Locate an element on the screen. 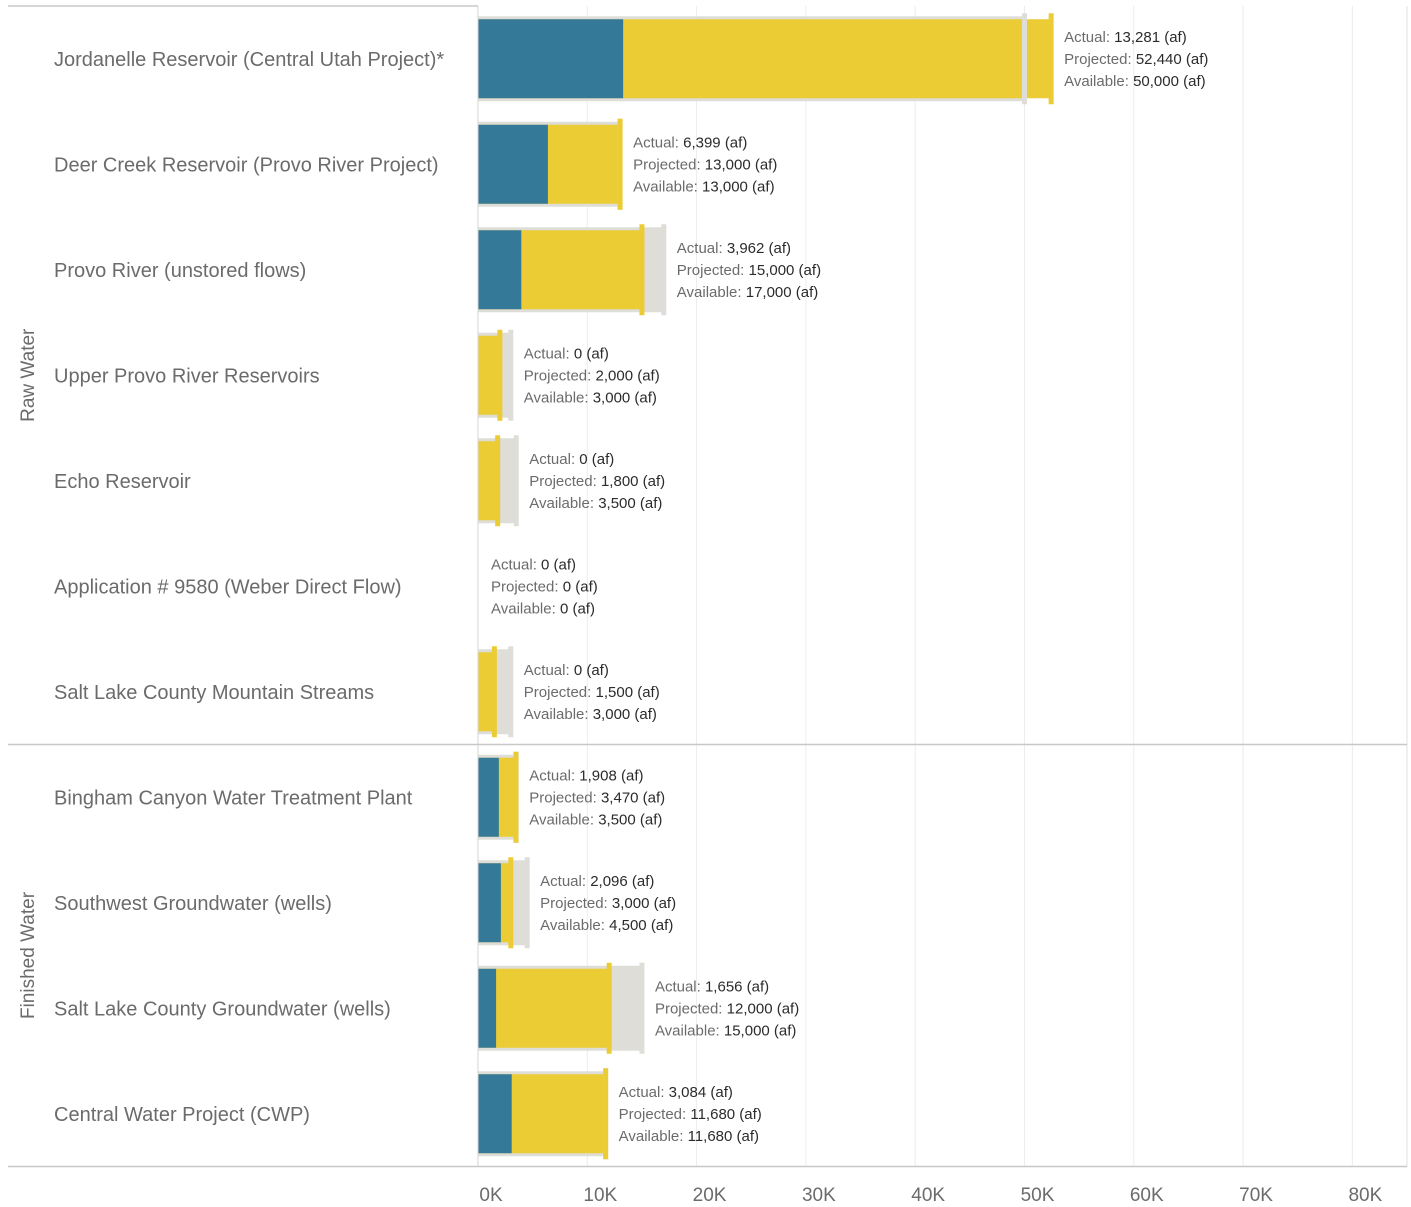 Image resolution: width=1411 pixels, height=1207 pixels. group-label: Finished Water is located at coordinates (28, 955).